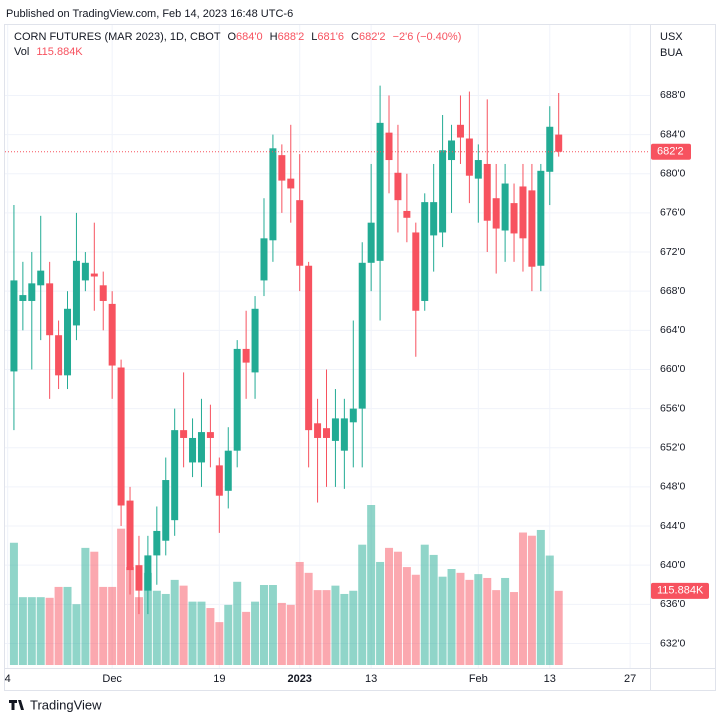 This screenshot has width=720, height=722. I want to click on volume-value: 115.884K, so click(59, 52).